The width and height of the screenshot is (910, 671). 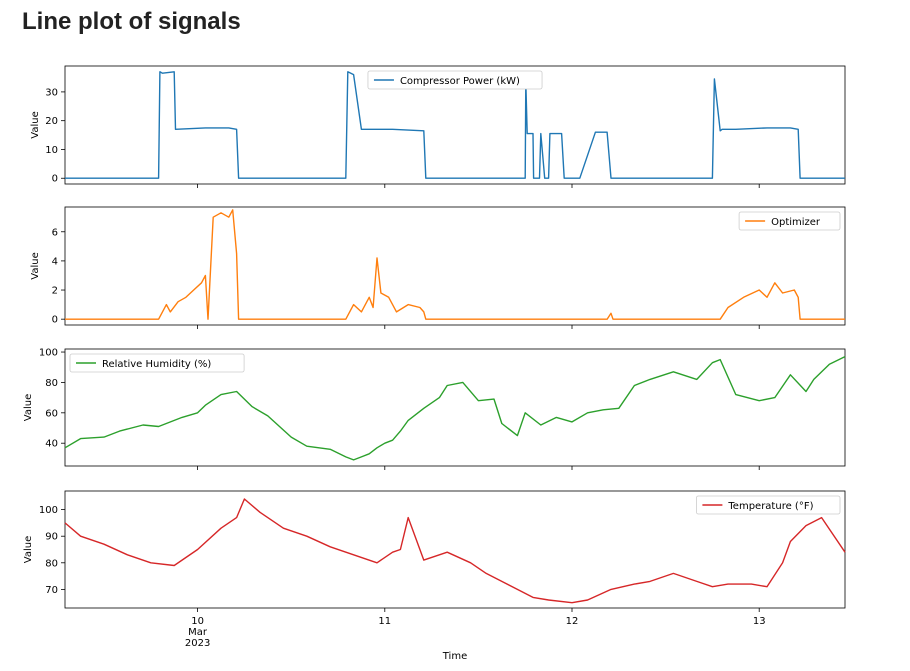 I want to click on series-line-compressor-power-kw, so click(x=455, y=125).